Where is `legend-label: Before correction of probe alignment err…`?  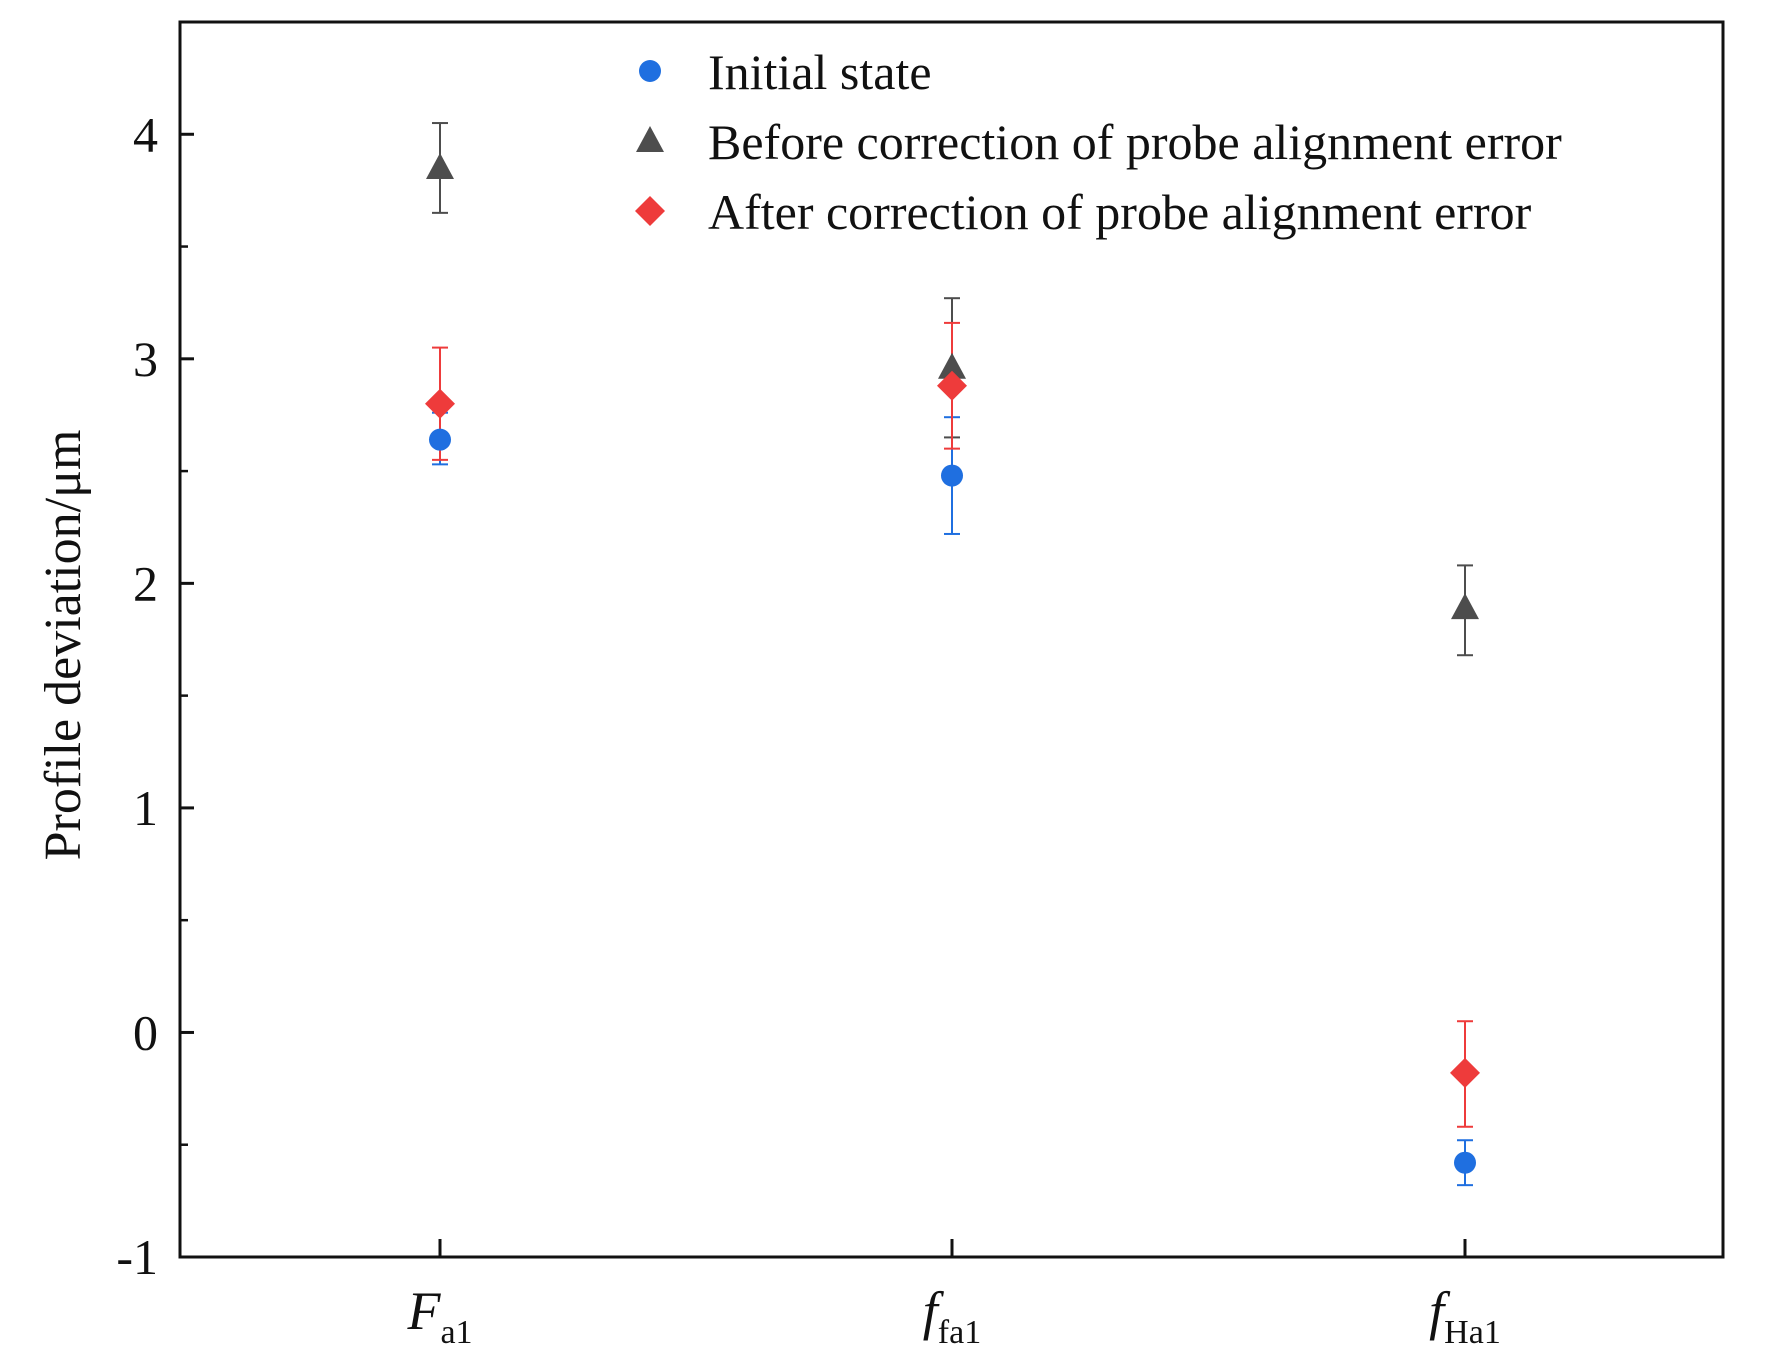 legend-label: Before correction of probe alignment err… is located at coordinates (1135, 142).